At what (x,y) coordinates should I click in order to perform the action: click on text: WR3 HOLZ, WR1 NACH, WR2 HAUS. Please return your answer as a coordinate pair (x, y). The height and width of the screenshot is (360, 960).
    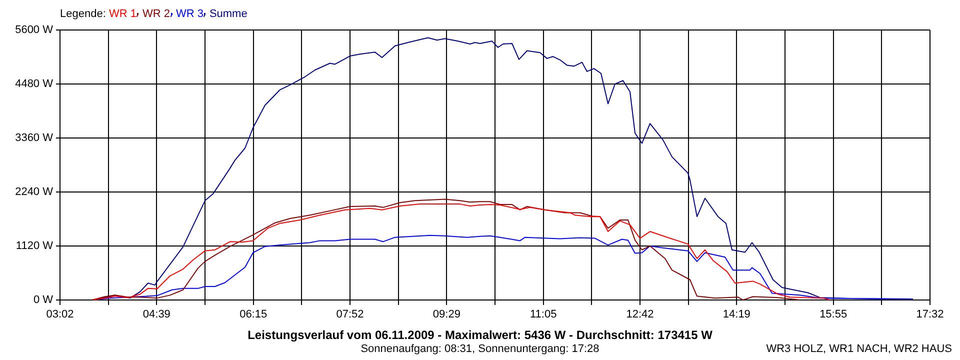
    Looking at the image, I should click on (859, 349).